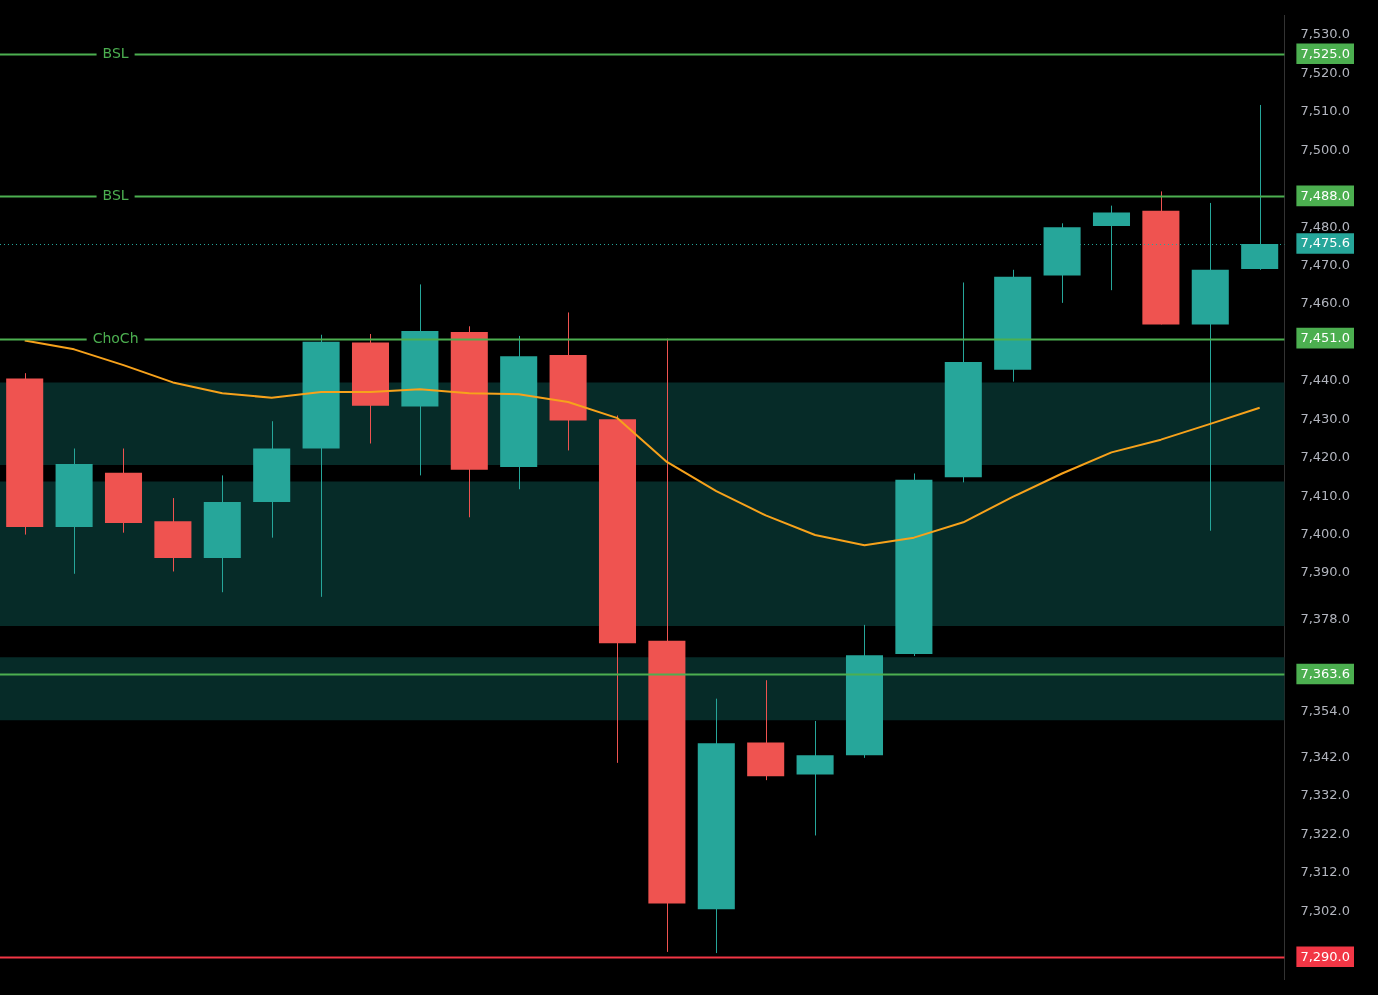 This screenshot has width=1378, height=995. Describe the element at coordinates (1325, 111) in the screenshot. I see `y-tick-label: 7,510.0` at that location.